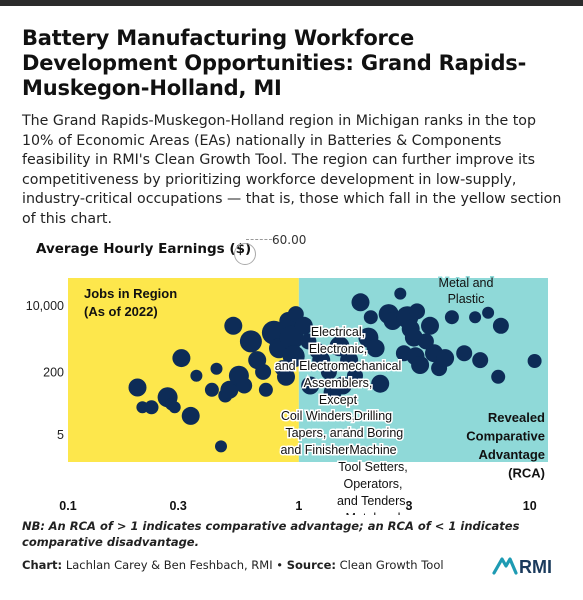 The height and width of the screenshot is (600, 583). Describe the element at coordinates (311, 565) in the screenshot. I see `credit-source-label: Source:` at that location.